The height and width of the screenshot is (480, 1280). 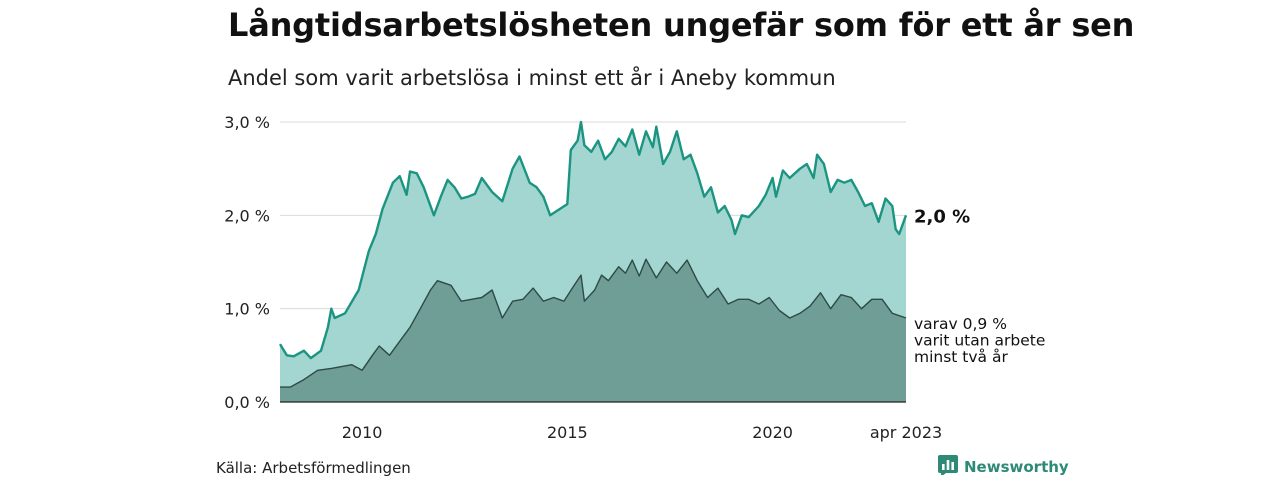 I want to click on x-tick-label: 2020, so click(x=772, y=432).